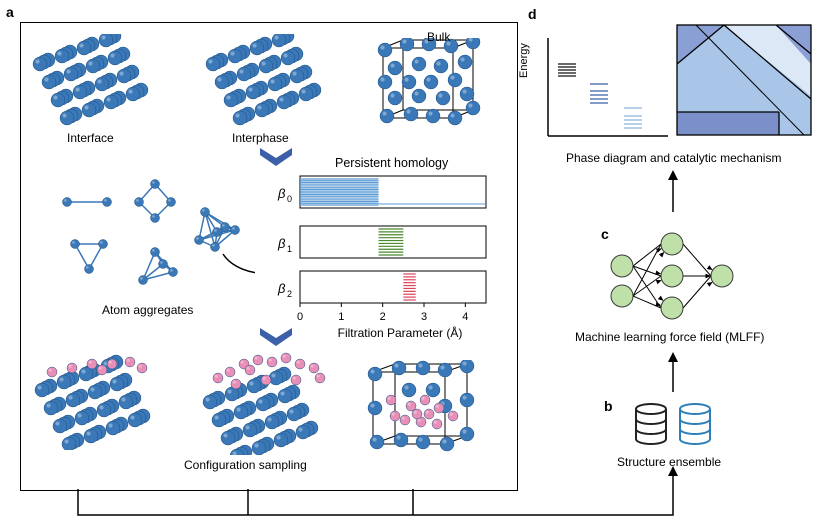 This screenshot has width=821, height=521. What do you see at coordinates (158, 232) in the screenshot?
I see `atom-aggregates-graphic` at bounding box center [158, 232].